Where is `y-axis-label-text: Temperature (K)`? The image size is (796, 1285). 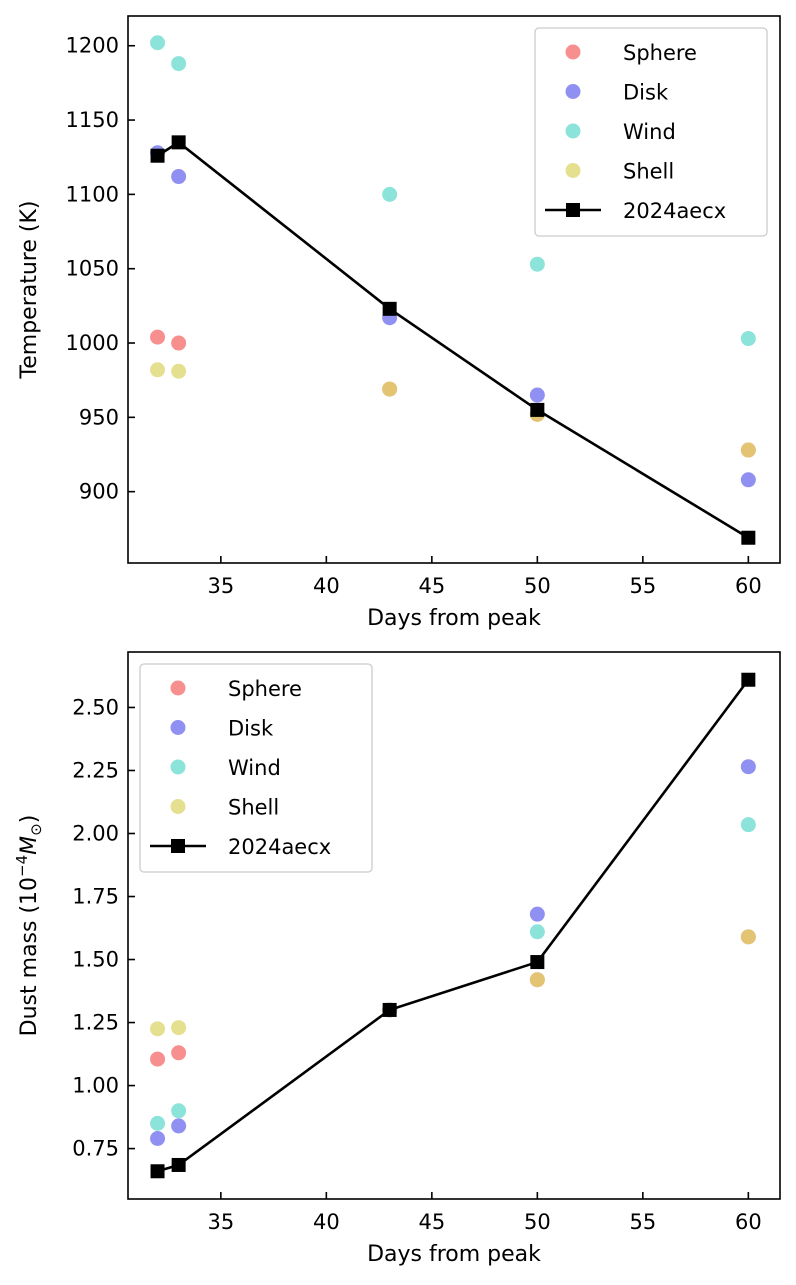
y-axis-label-text: Temperature (K) is located at coordinates (29, 290).